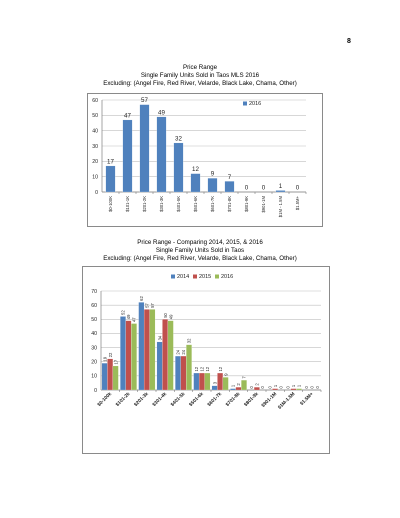 The image size is (400, 518). I want to click on chart1-category-label-8: $801-9K, so click(246, 204).